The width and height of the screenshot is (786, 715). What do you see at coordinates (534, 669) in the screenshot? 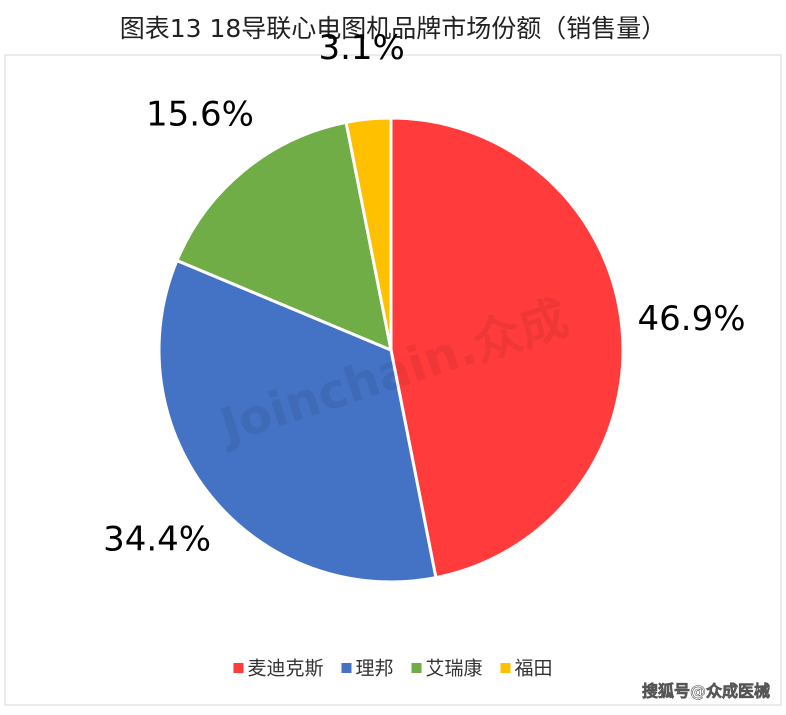
I see `legend-label: 福田` at bounding box center [534, 669].